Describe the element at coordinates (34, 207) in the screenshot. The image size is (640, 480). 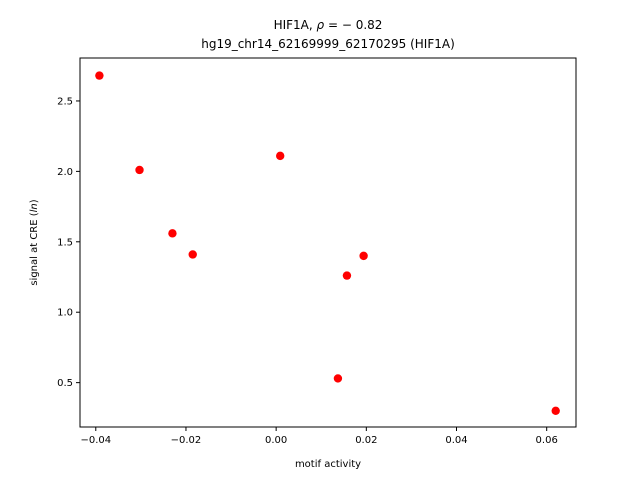
I see `y-label-italic: ln` at that location.